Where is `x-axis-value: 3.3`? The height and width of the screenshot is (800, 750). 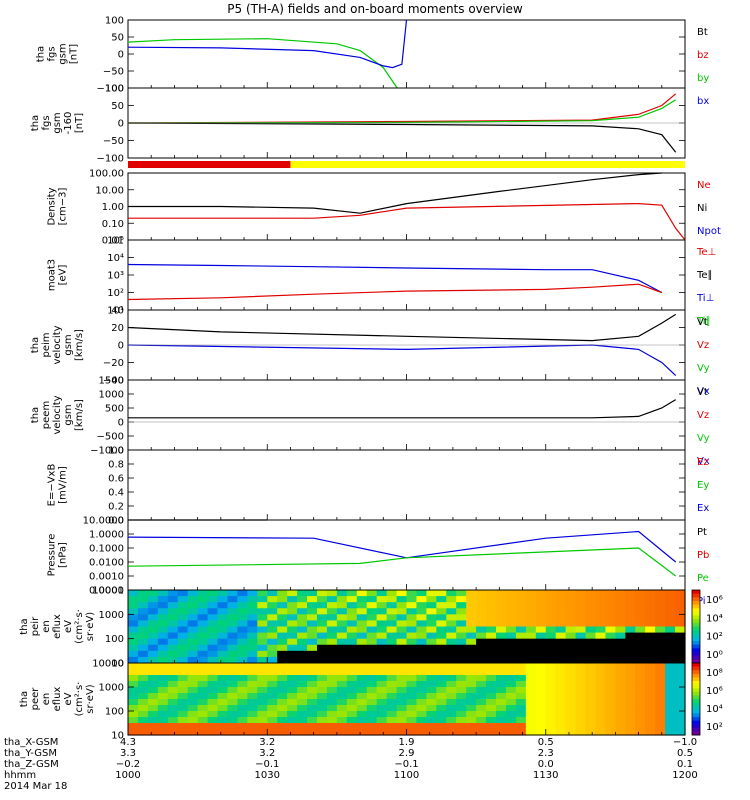
x-axis-value: 3.3 is located at coordinates (128, 753).